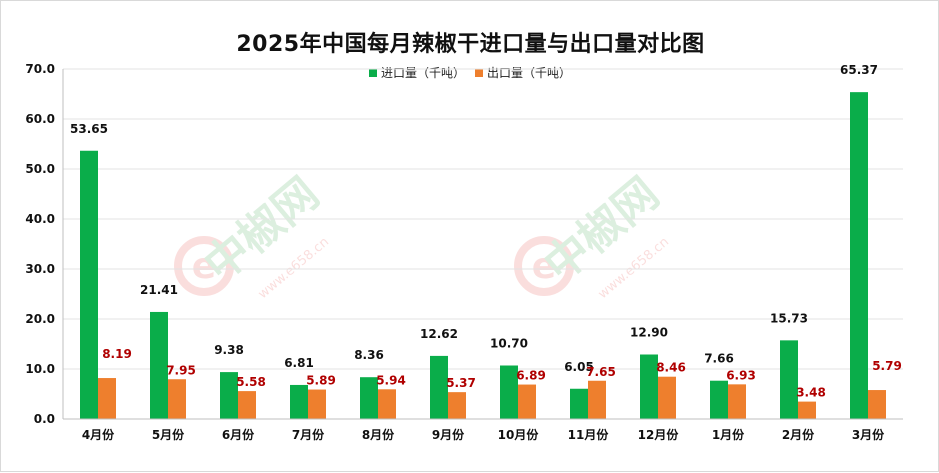 Image resolution: width=939 pixels, height=473 pixels. Describe the element at coordinates (40, 119) in the screenshot. I see `y-tick-label-6: 60.0` at that location.